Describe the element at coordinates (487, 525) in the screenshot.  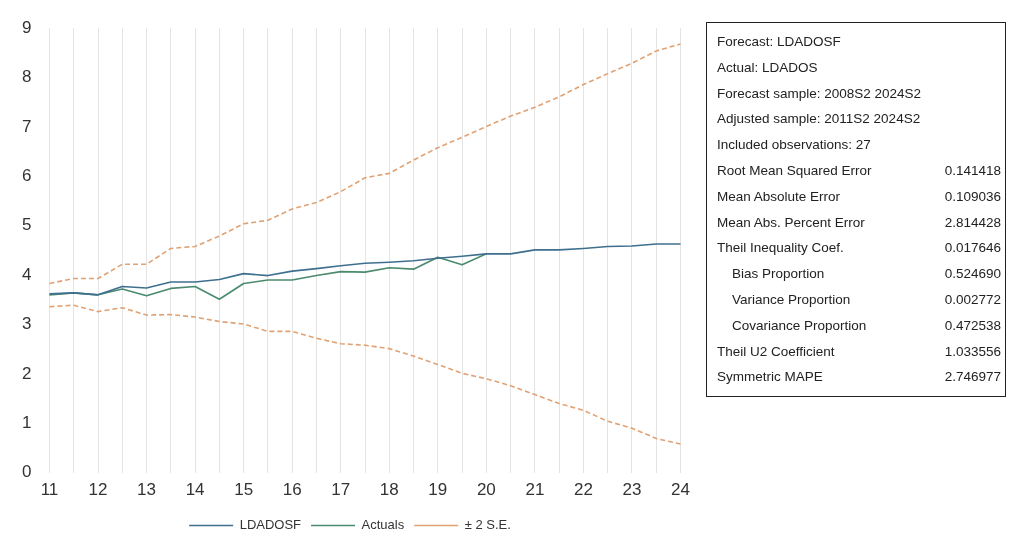
I see `legend-label: ± 2 S.E.` at that location.